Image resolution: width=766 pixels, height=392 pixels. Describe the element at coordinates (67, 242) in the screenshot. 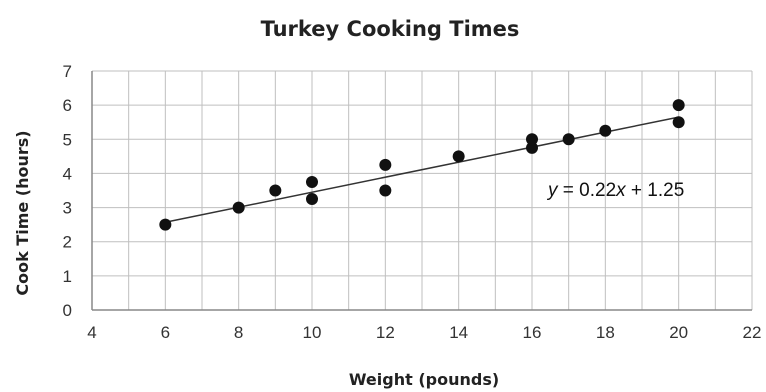

I see `y-tick-label: 2` at that location.